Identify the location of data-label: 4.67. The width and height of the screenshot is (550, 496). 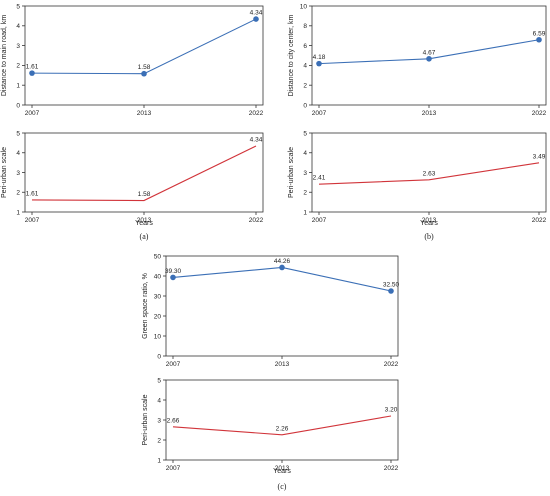
(429, 52).